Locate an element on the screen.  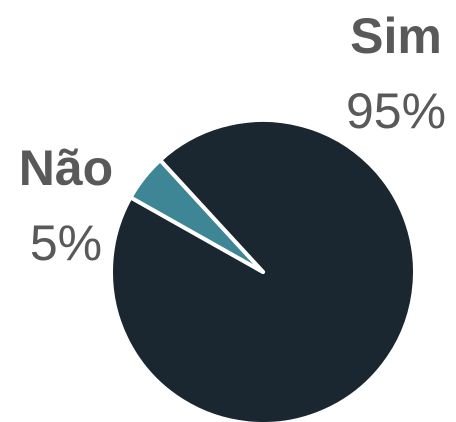
pie-slice is located at coordinates (196, 216).